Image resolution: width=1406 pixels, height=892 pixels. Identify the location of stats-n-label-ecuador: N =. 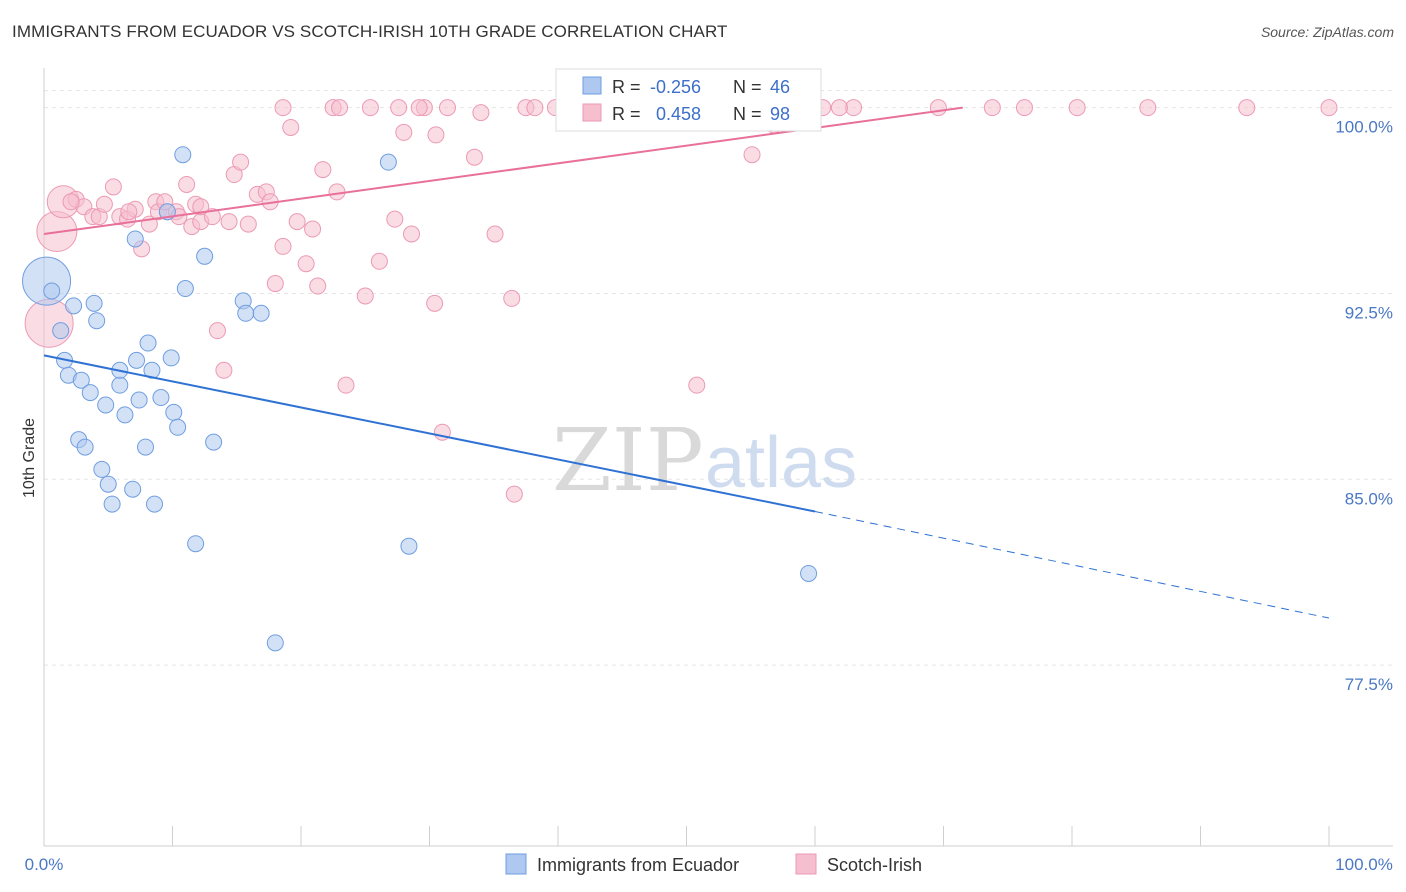
(747, 87).